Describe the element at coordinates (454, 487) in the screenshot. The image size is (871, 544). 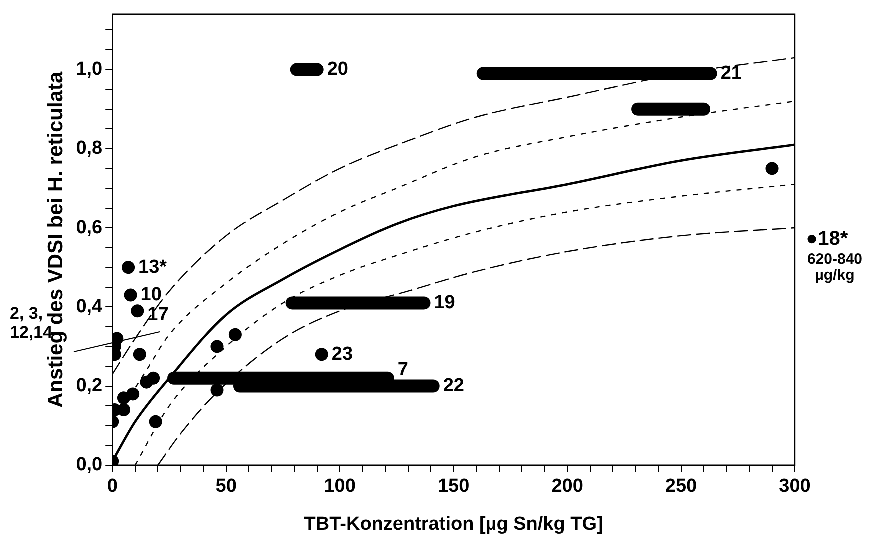
I see `x-tick-label: 150` at that location.